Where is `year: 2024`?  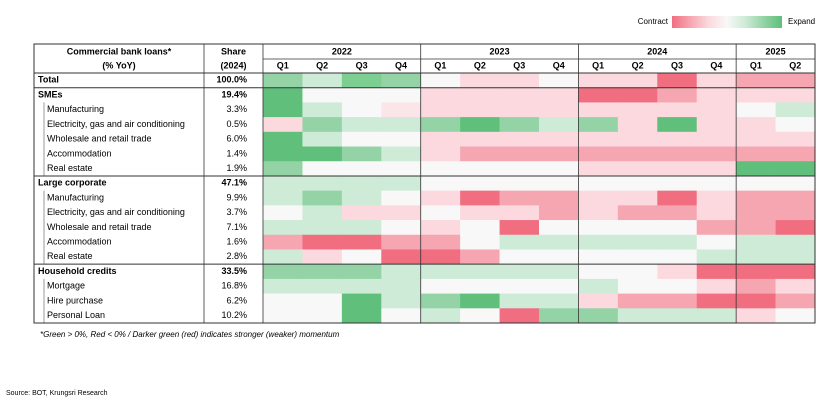 year: 2024 is located at coordinates (657, 51).